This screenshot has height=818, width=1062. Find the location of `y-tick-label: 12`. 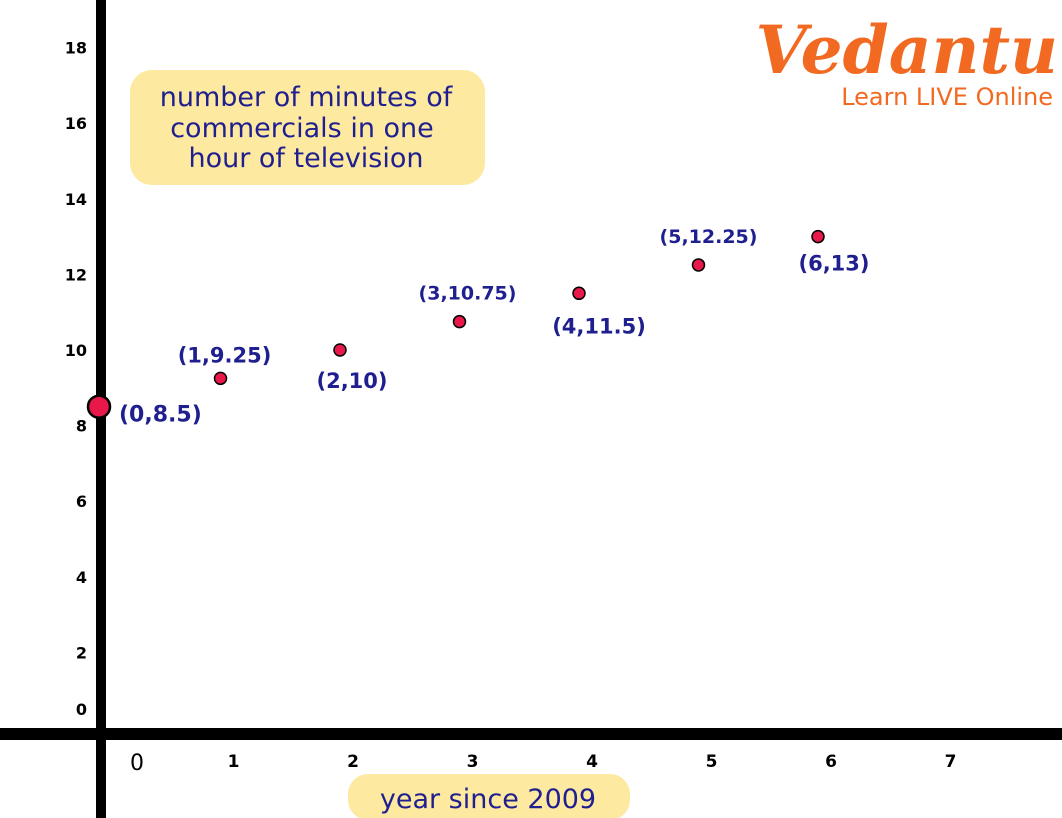

y-tick-label: 12 is located at coordinates (76, 274).